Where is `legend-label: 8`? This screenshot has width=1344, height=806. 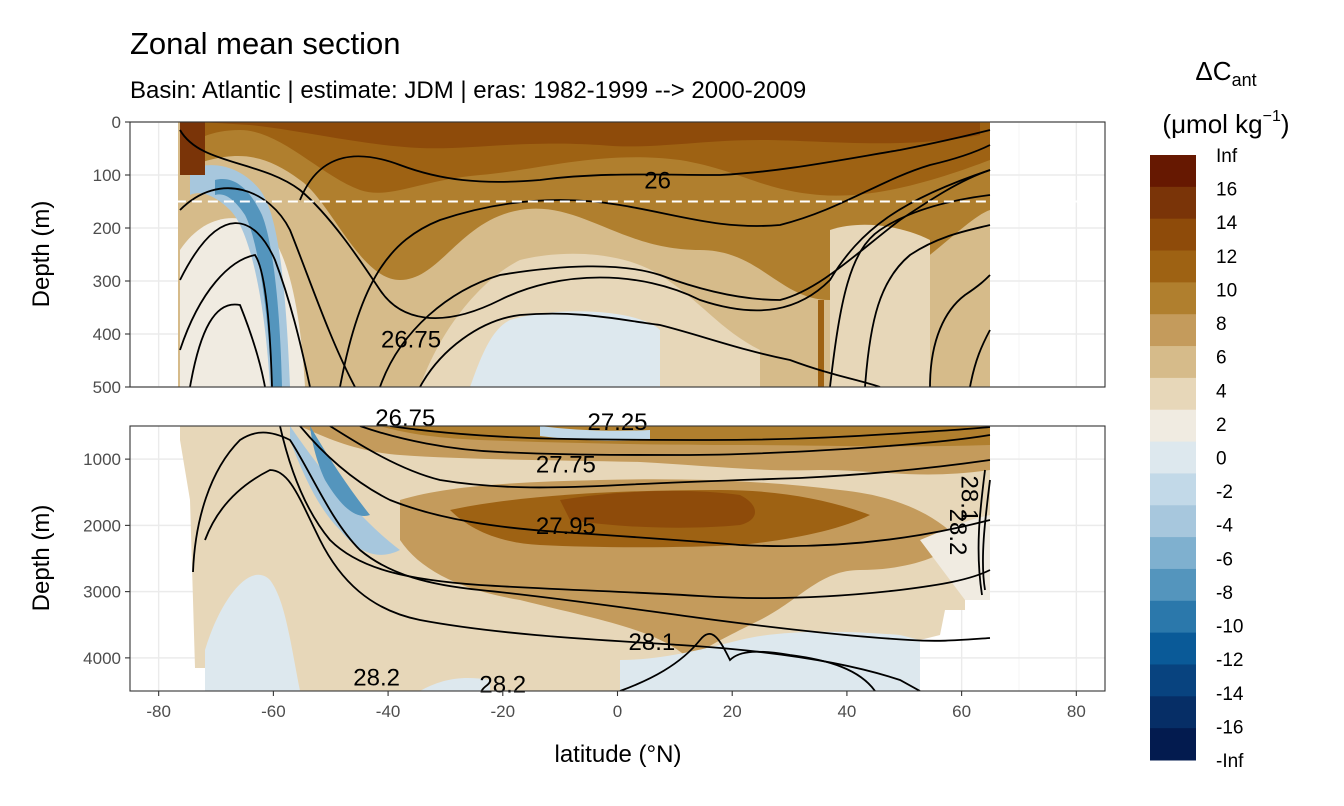
legend-label: 8 is located at coordinates (1221, 324).